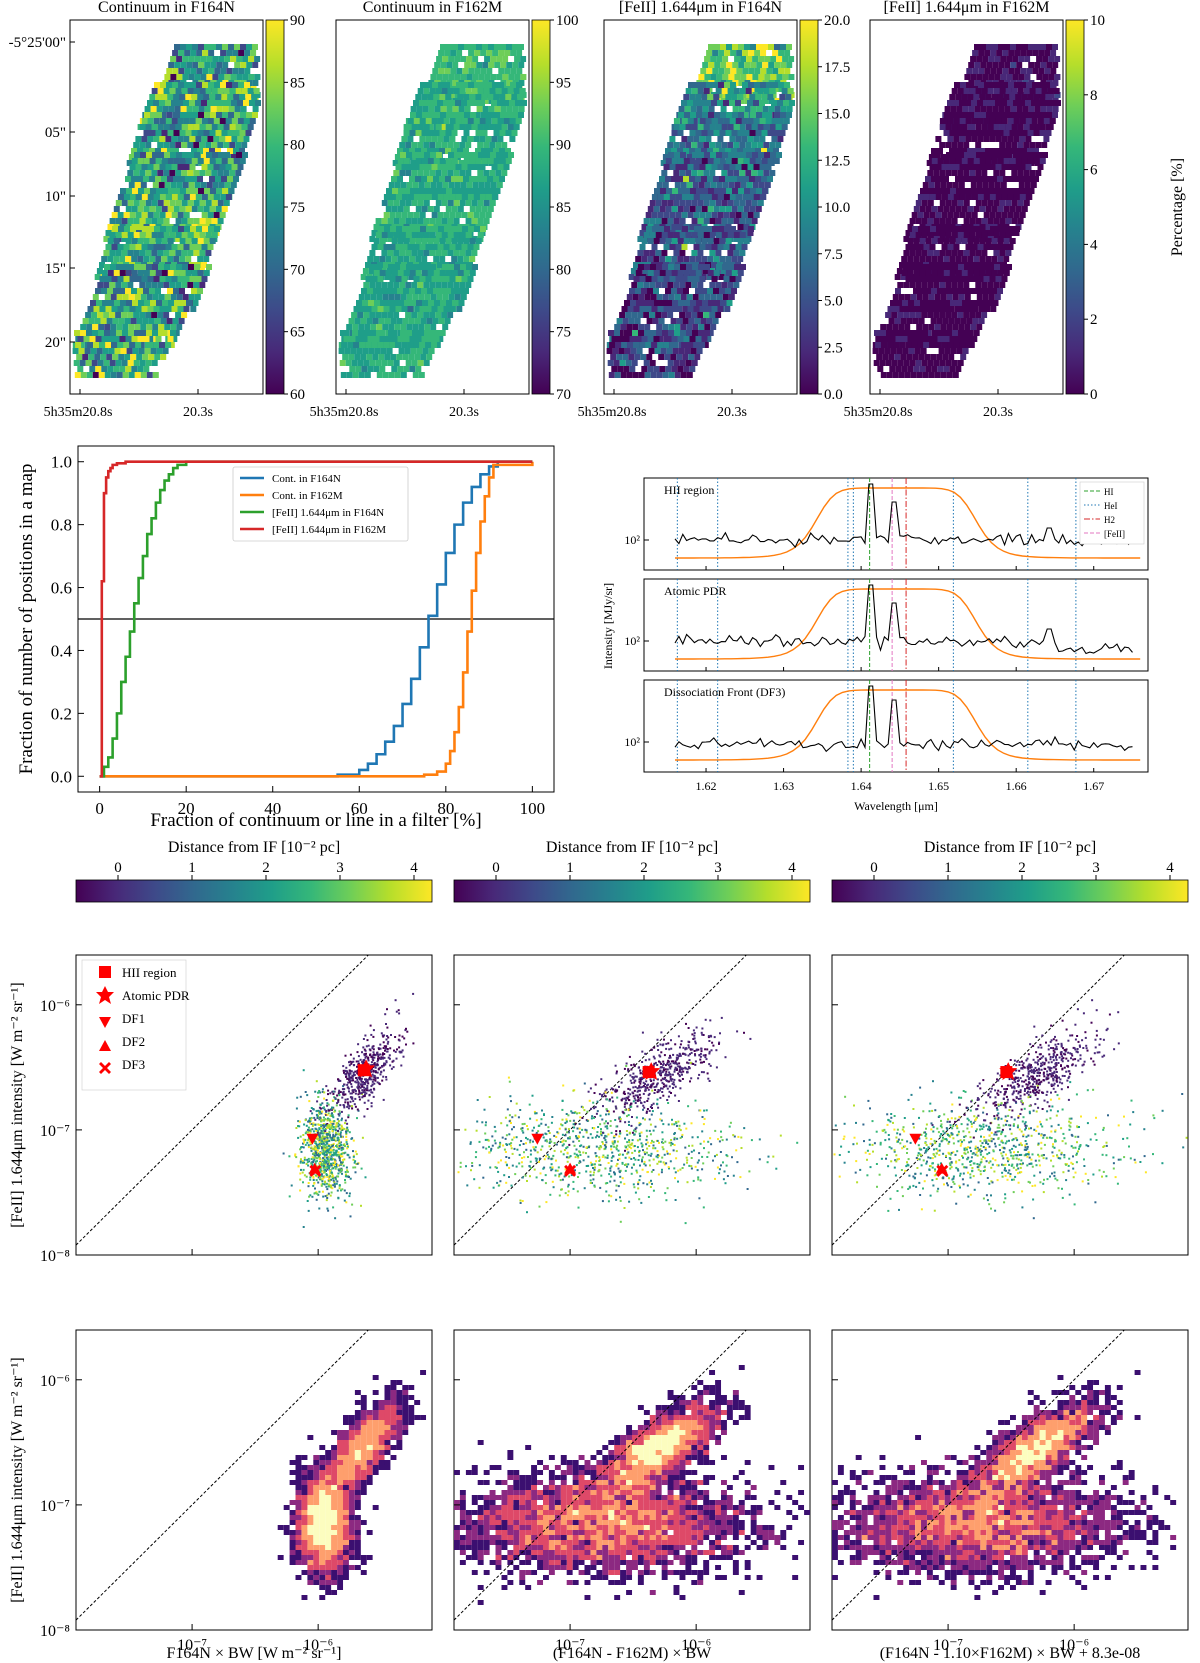 This screenshot has width=1200, height=1663. I want to click on map-pixels, so click(700, 211).